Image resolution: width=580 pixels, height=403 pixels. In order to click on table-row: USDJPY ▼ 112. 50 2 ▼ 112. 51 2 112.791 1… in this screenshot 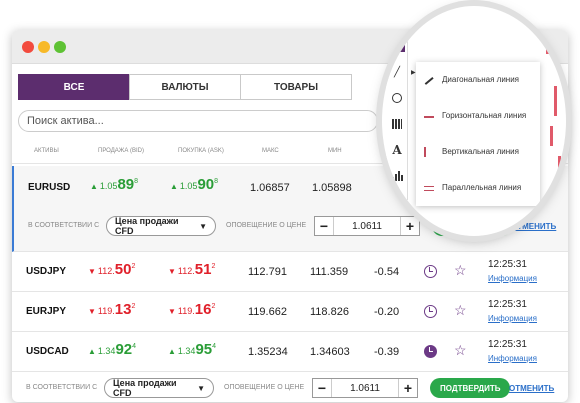, I will do `click(290, 272)`.